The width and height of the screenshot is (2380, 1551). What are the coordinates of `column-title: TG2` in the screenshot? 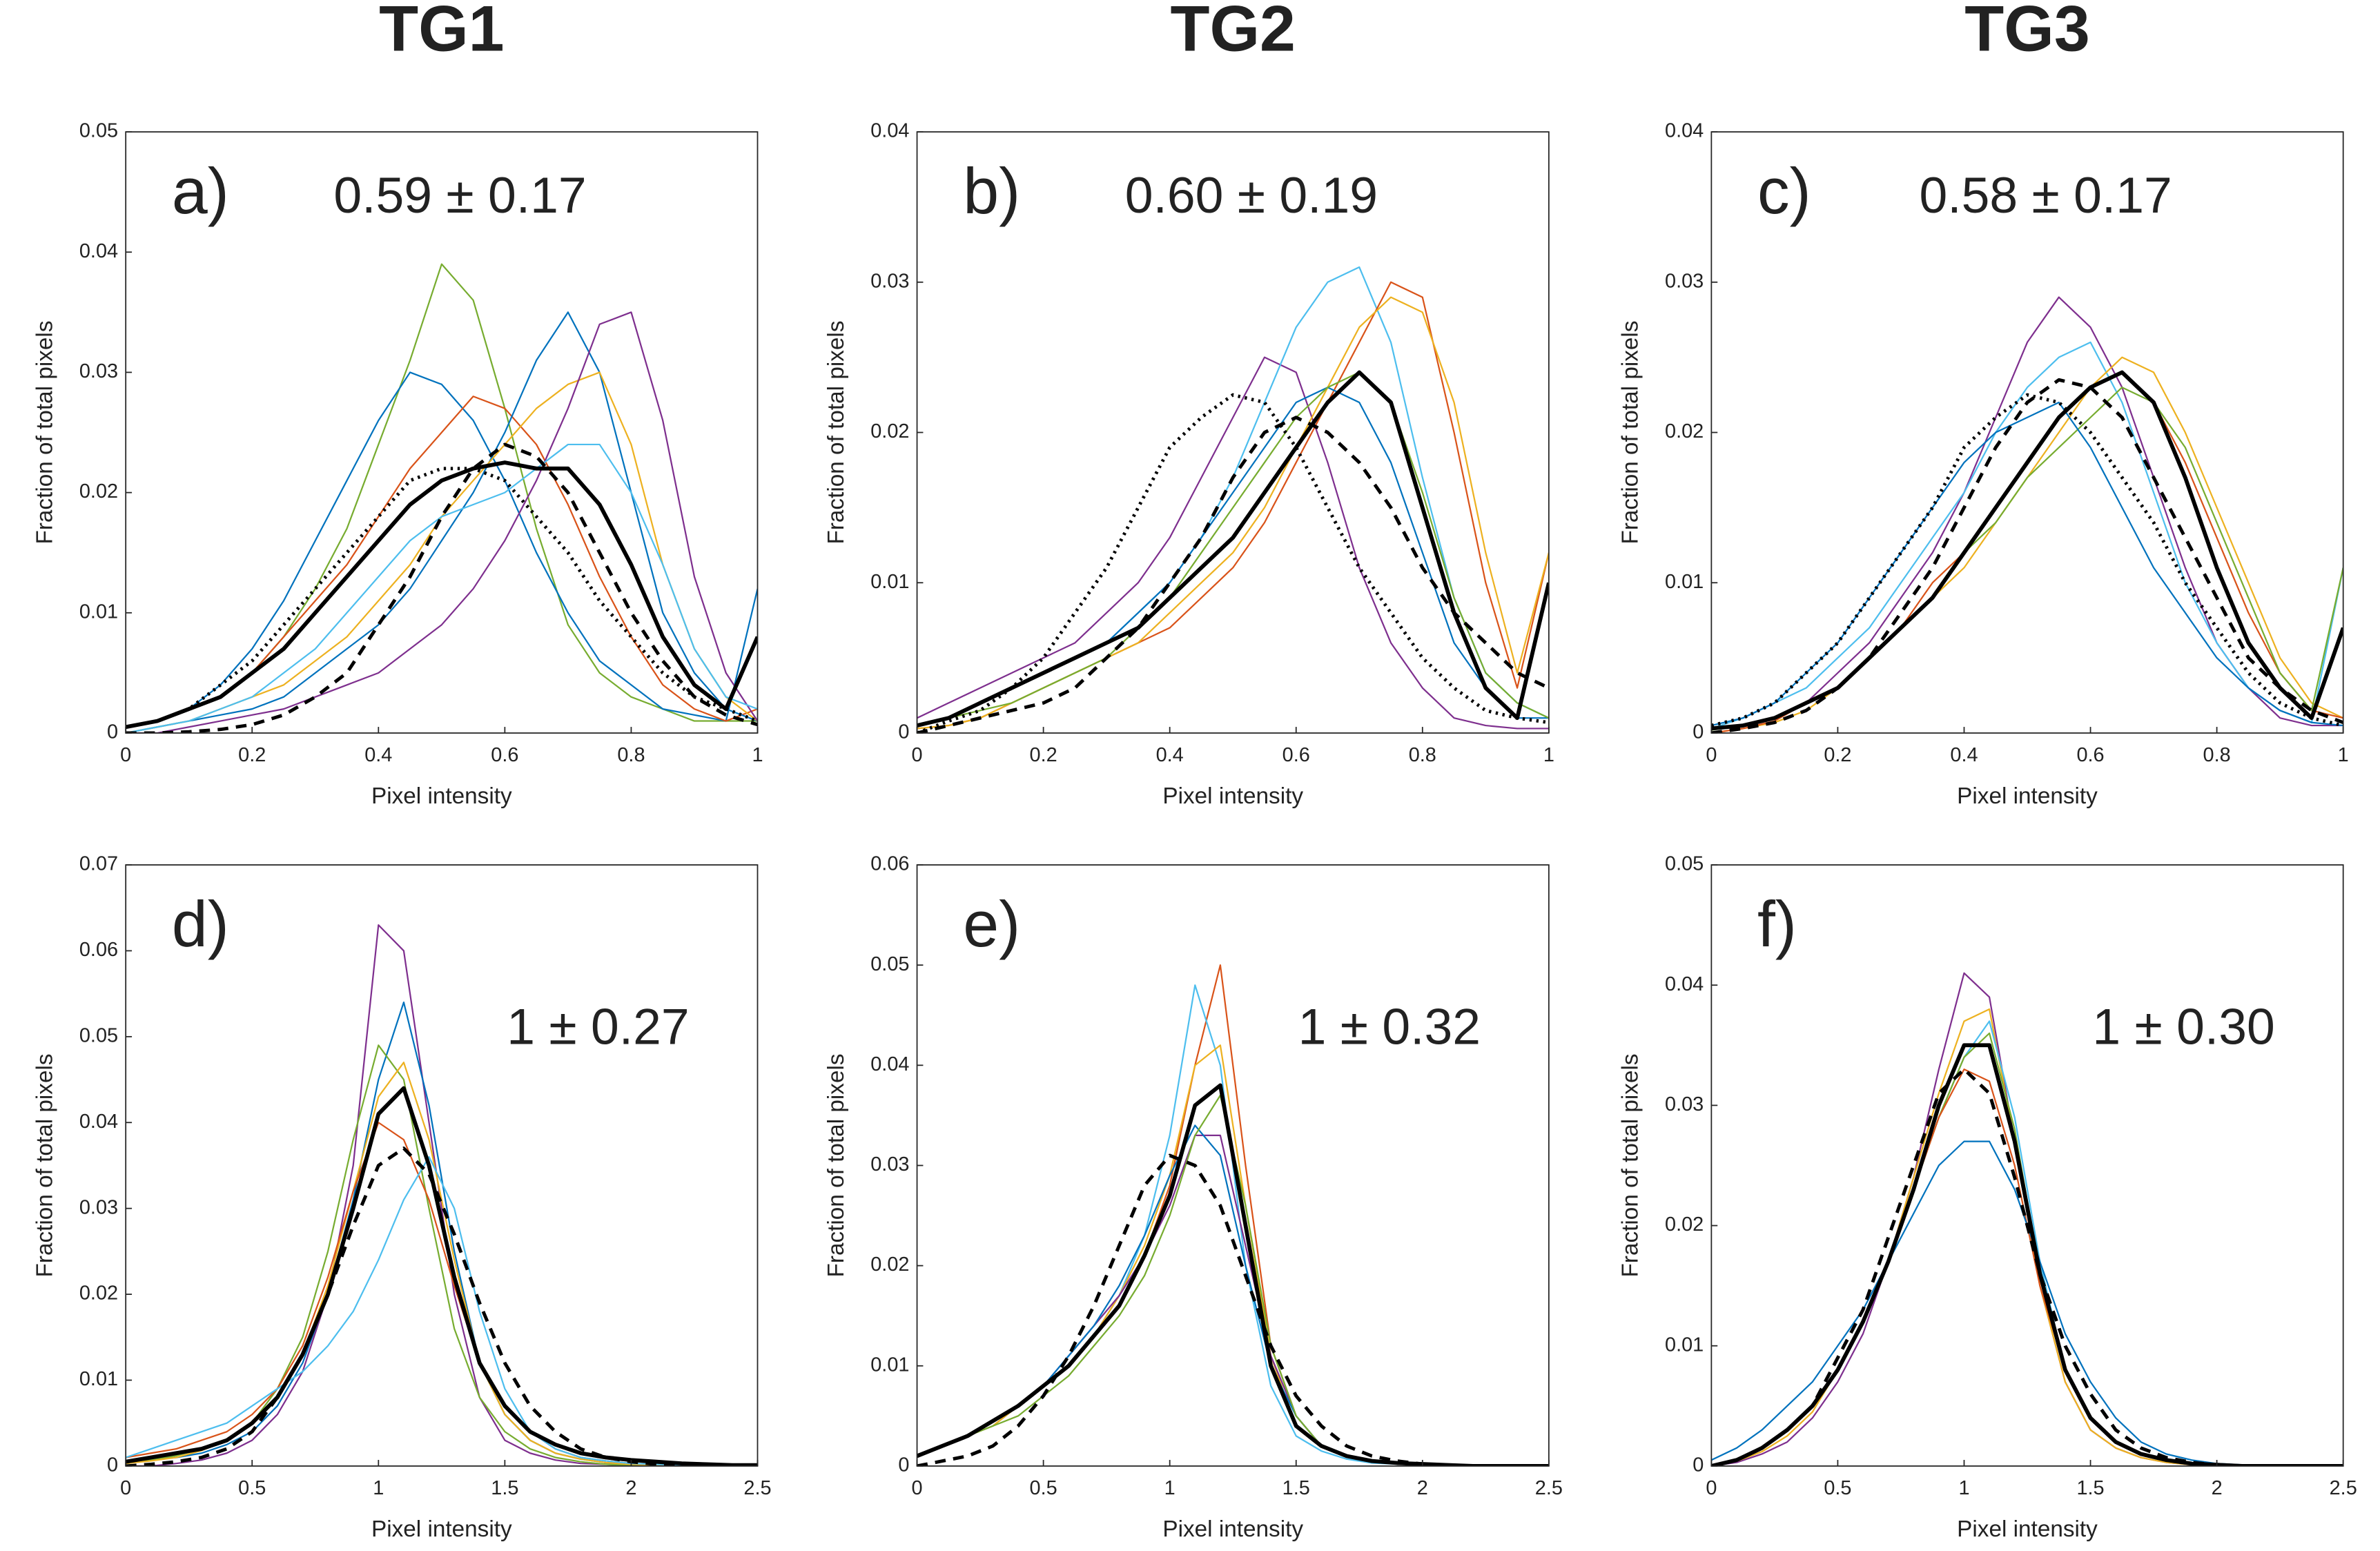 It's located at (1232, 32).